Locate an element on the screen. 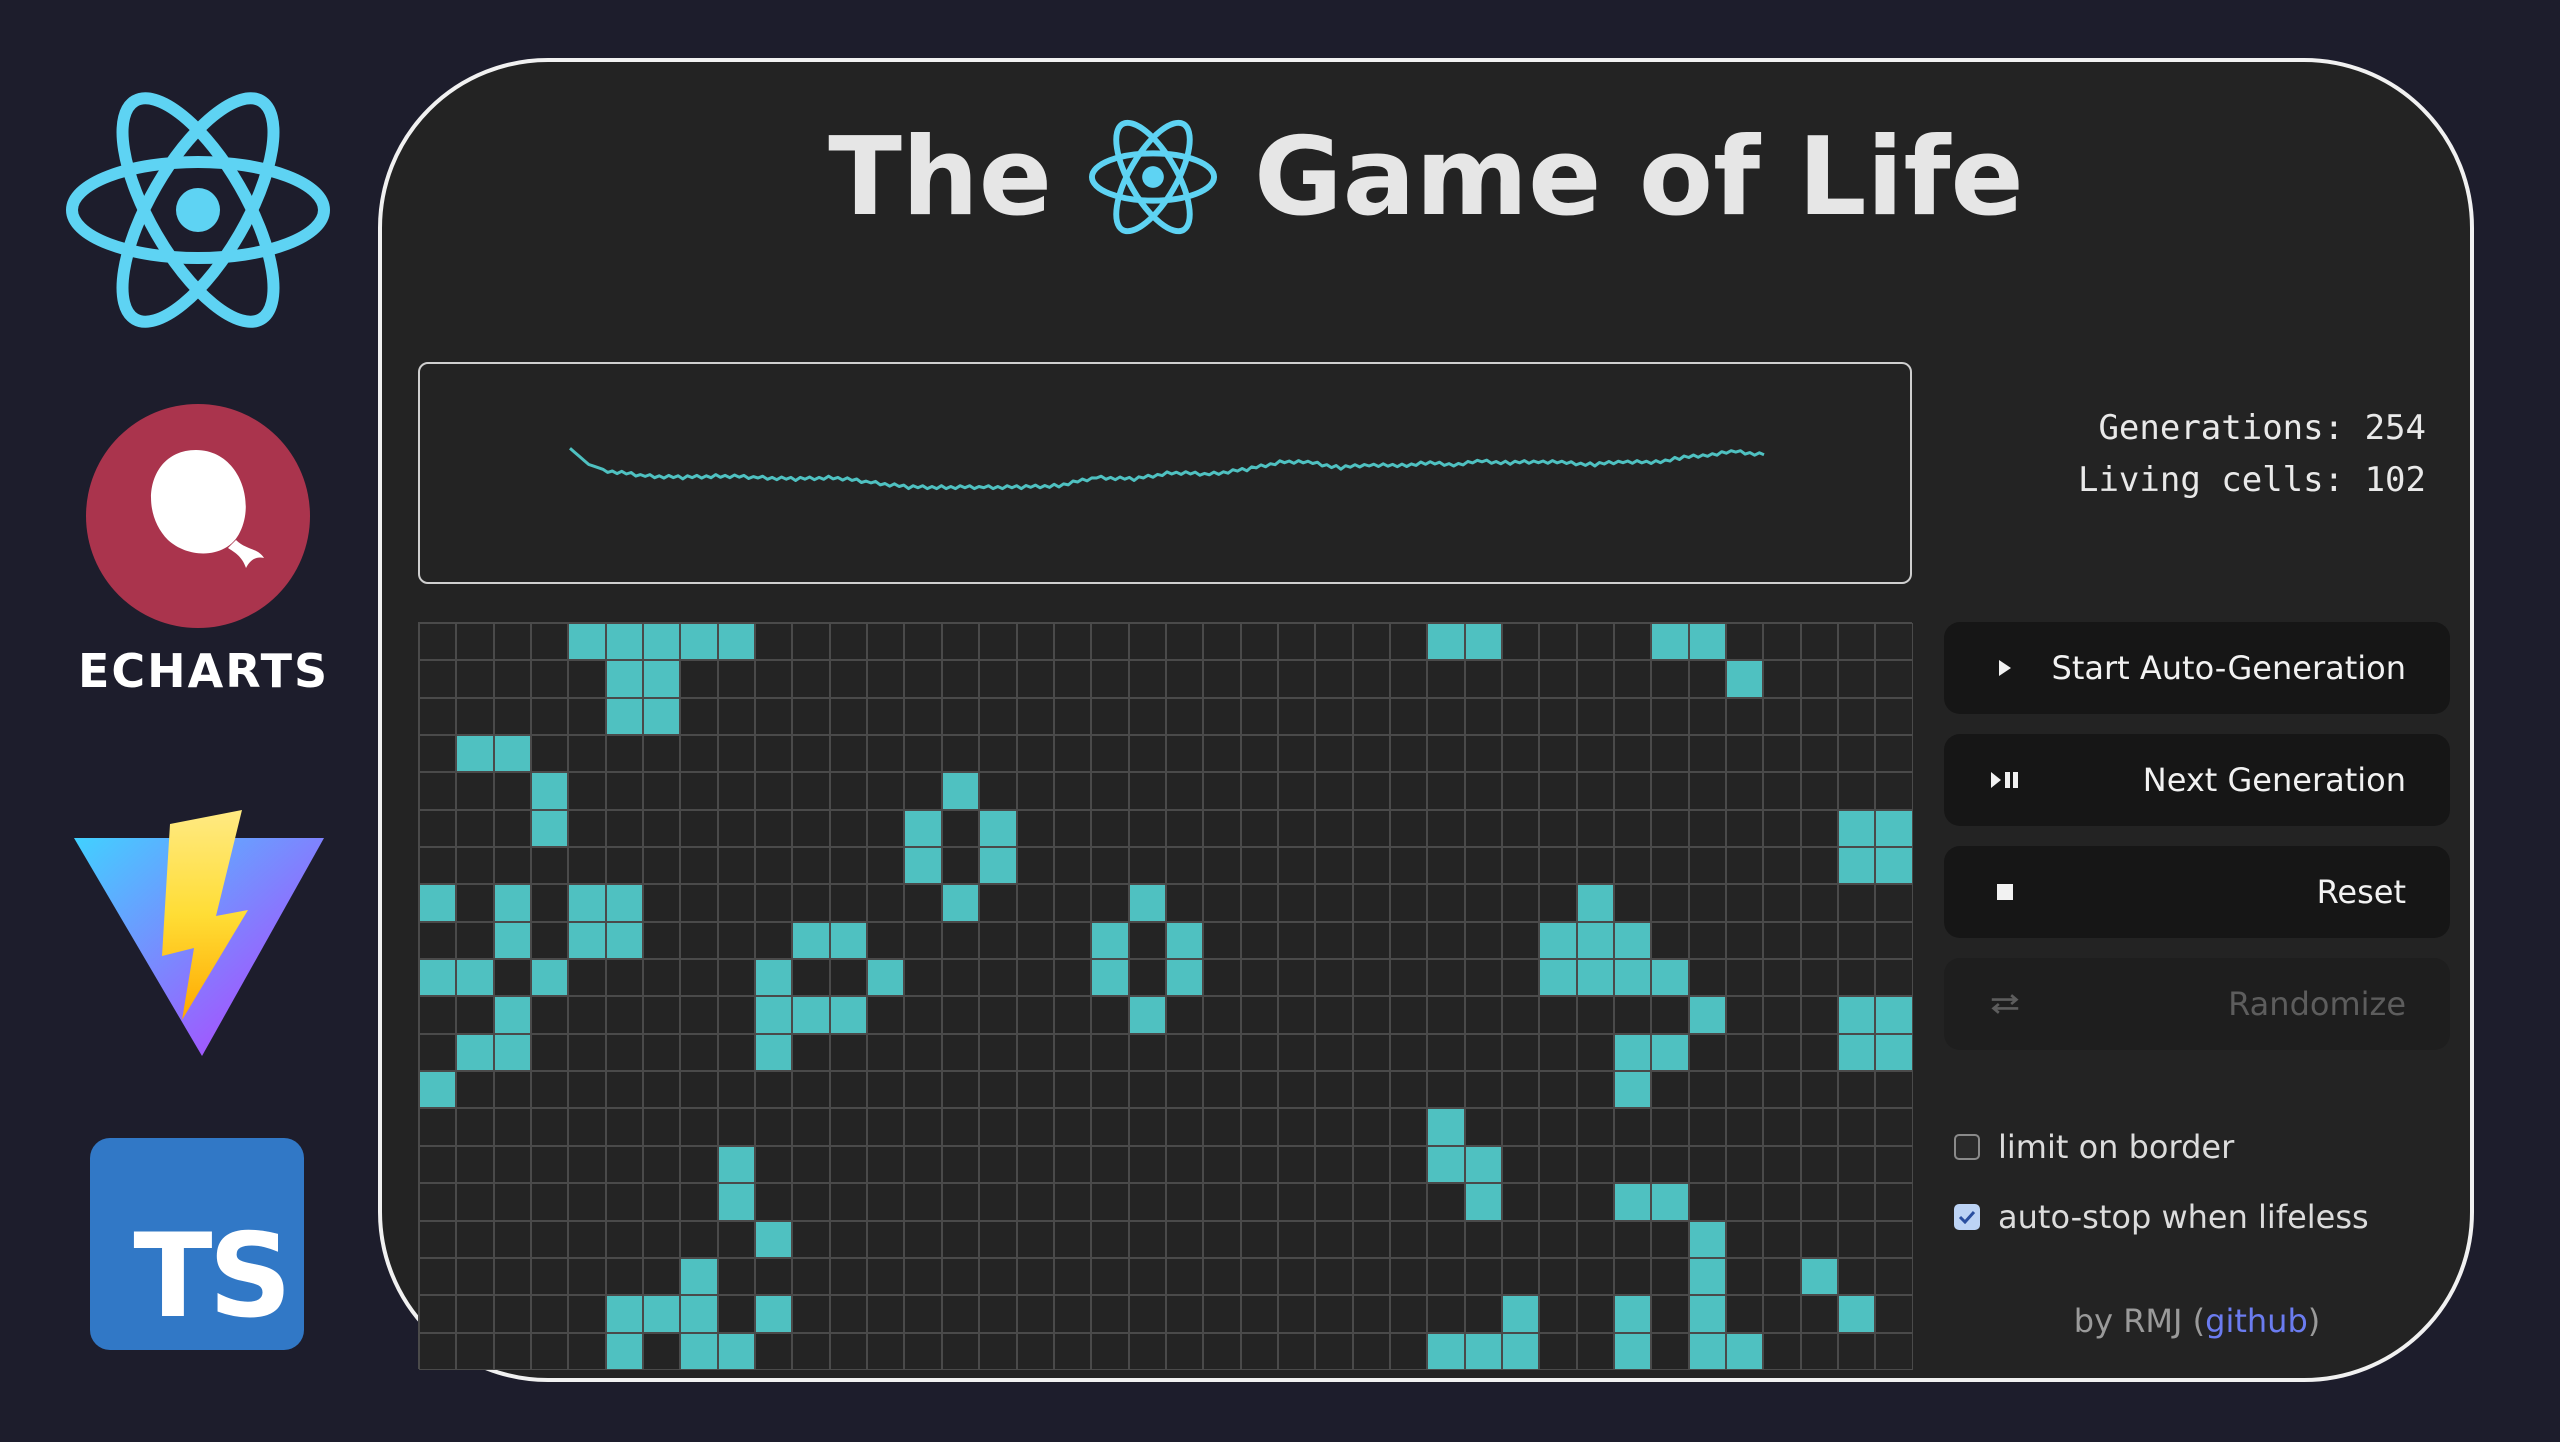 The width and height of the screenshot is (2560, 1442). github-link: github is located at coordinates (2256, 1321).